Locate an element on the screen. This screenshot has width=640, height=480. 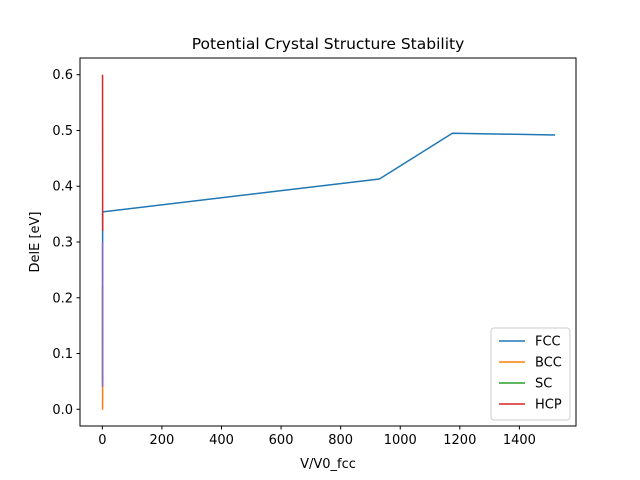
legend-label-sc: SC is located at coordinates (543, 384).